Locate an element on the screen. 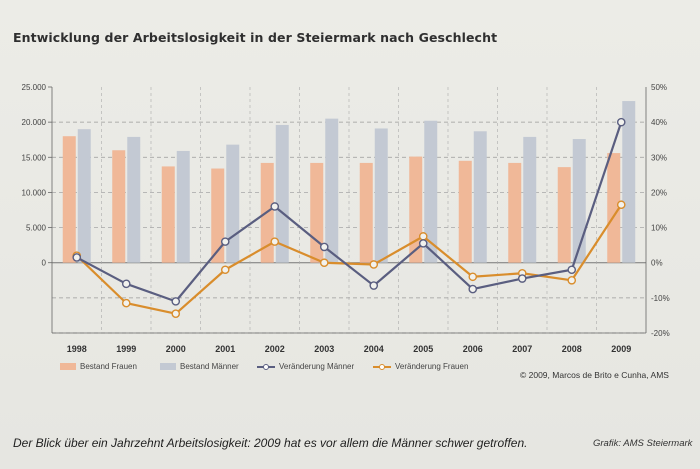 Image resolution: width=700 pixels, height=469 pixels. x-tick-label: 2005 is located at coordinates (423, 349).